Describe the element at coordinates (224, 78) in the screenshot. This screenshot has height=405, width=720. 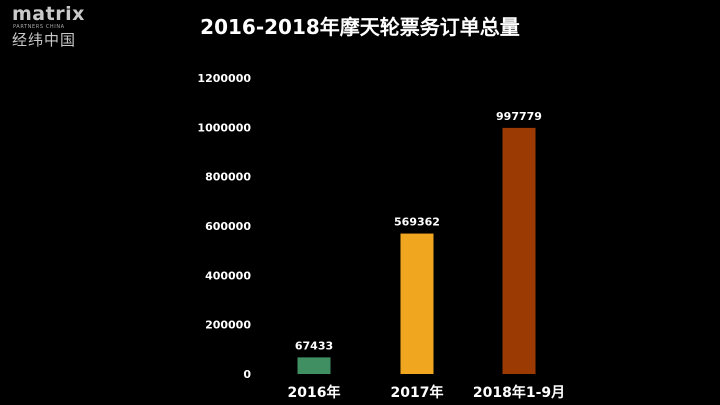
I see `y-tick-label: 1200000` at that location.